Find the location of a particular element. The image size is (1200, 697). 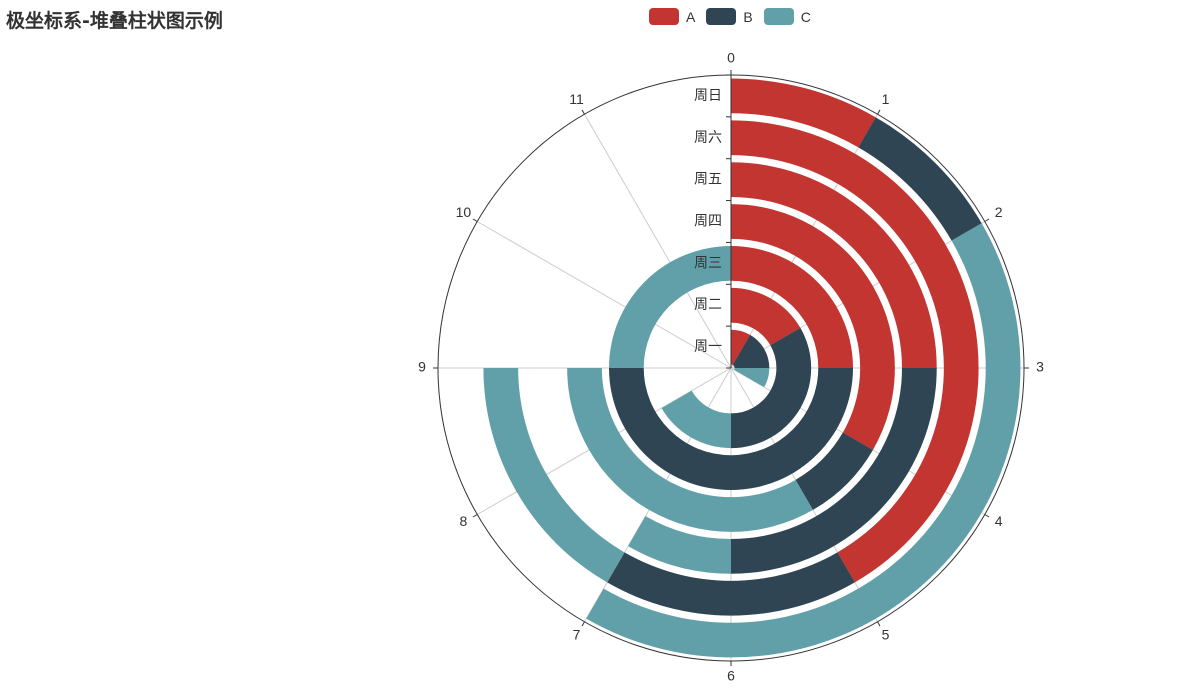

angle-tick-label: 6 is located at coordinates (731, 676).